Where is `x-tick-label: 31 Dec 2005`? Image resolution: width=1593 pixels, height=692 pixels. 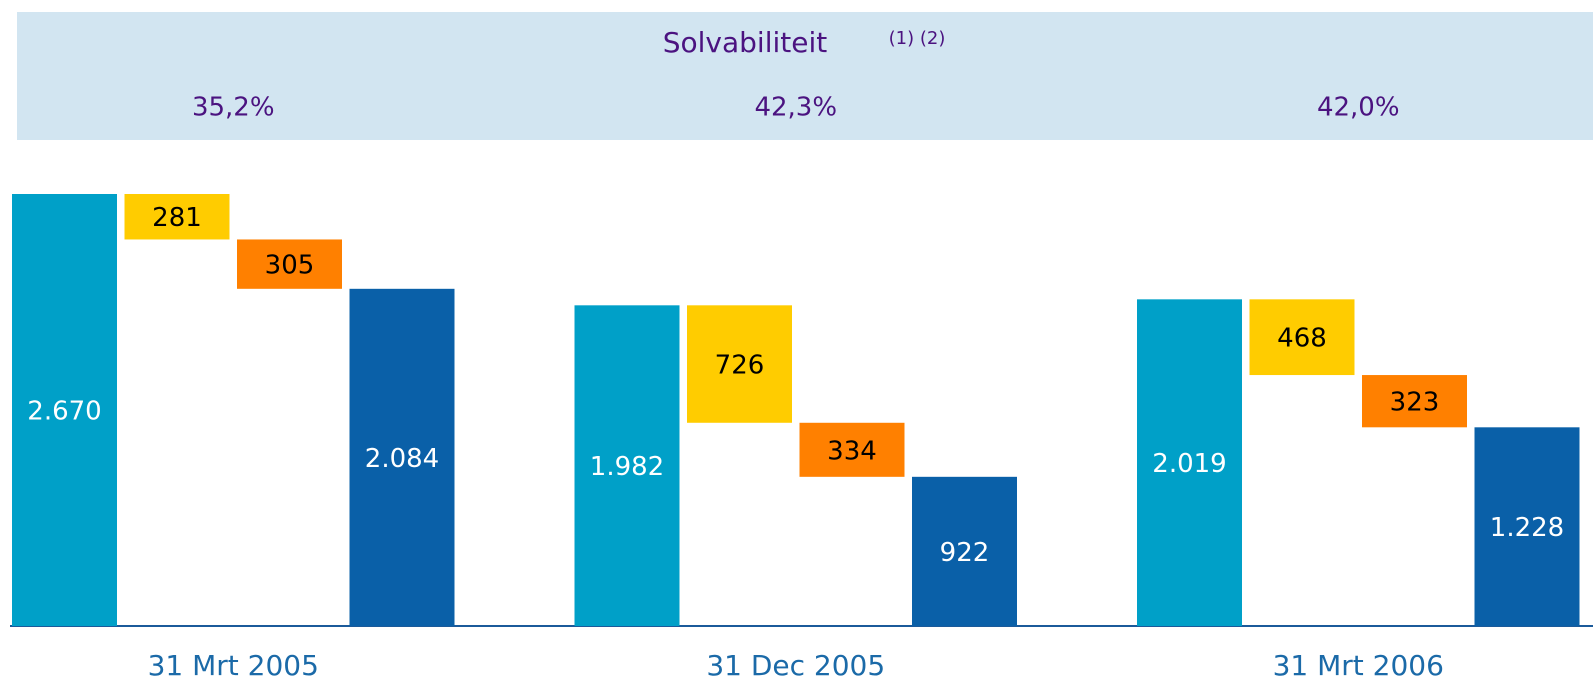 x-tick-label: 31 Dec 2005 is located at coordinates (795, 665).